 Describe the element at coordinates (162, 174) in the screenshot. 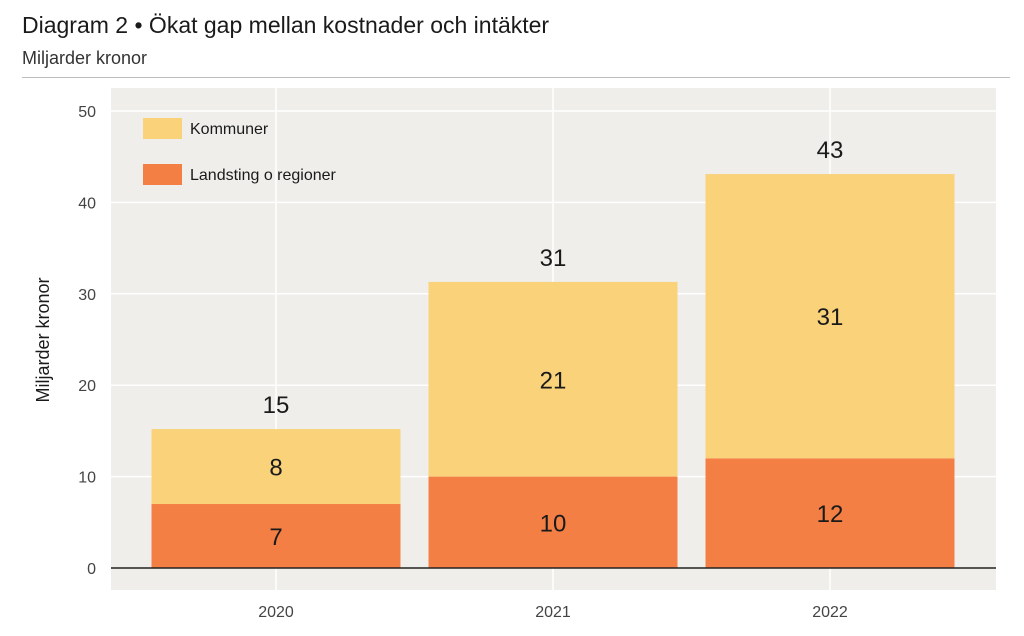

I see `legend-item-landsting-swatch` at that location.